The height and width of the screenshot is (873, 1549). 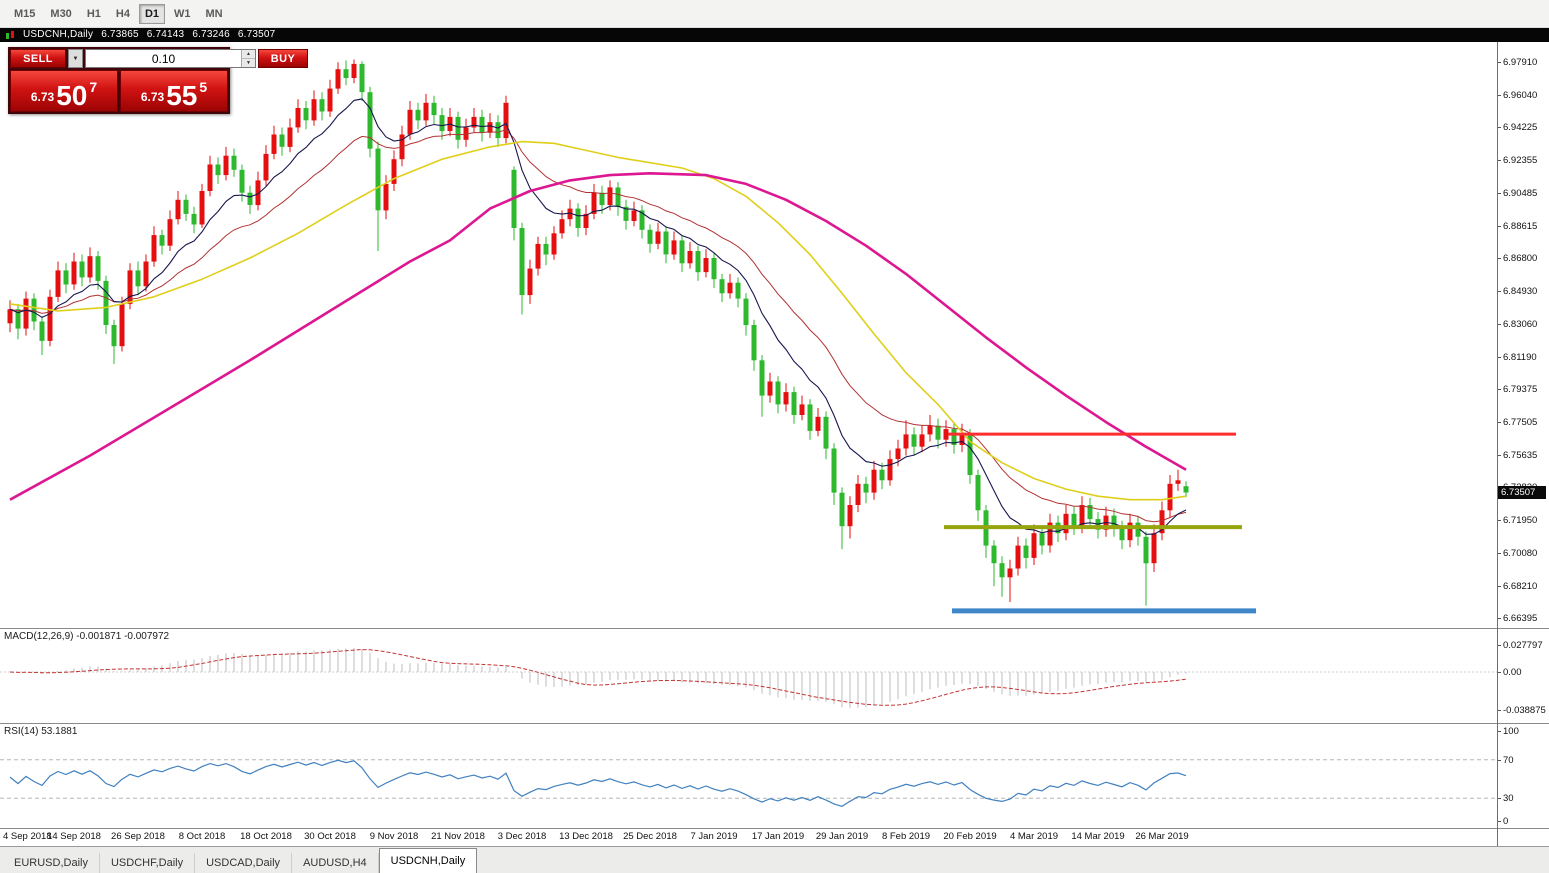 What do you see at coordinates (72, 96) in the screenshot?
I see `sell-price-main: 50` at bounding box center [72, 96].